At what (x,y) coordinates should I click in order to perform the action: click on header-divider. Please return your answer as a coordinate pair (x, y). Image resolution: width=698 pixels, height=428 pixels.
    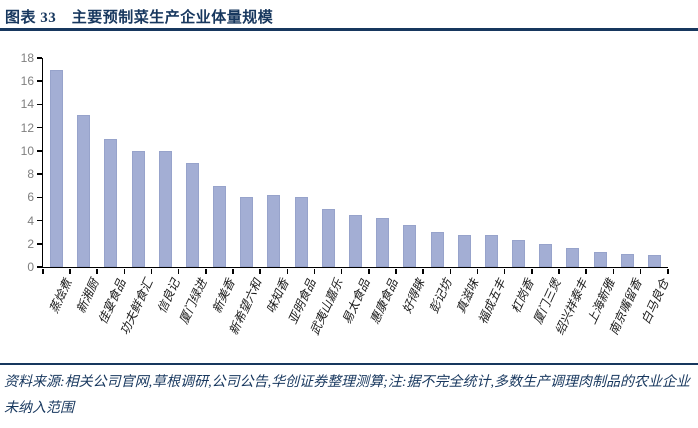
    Looking at the image, I should click on (349, 29).